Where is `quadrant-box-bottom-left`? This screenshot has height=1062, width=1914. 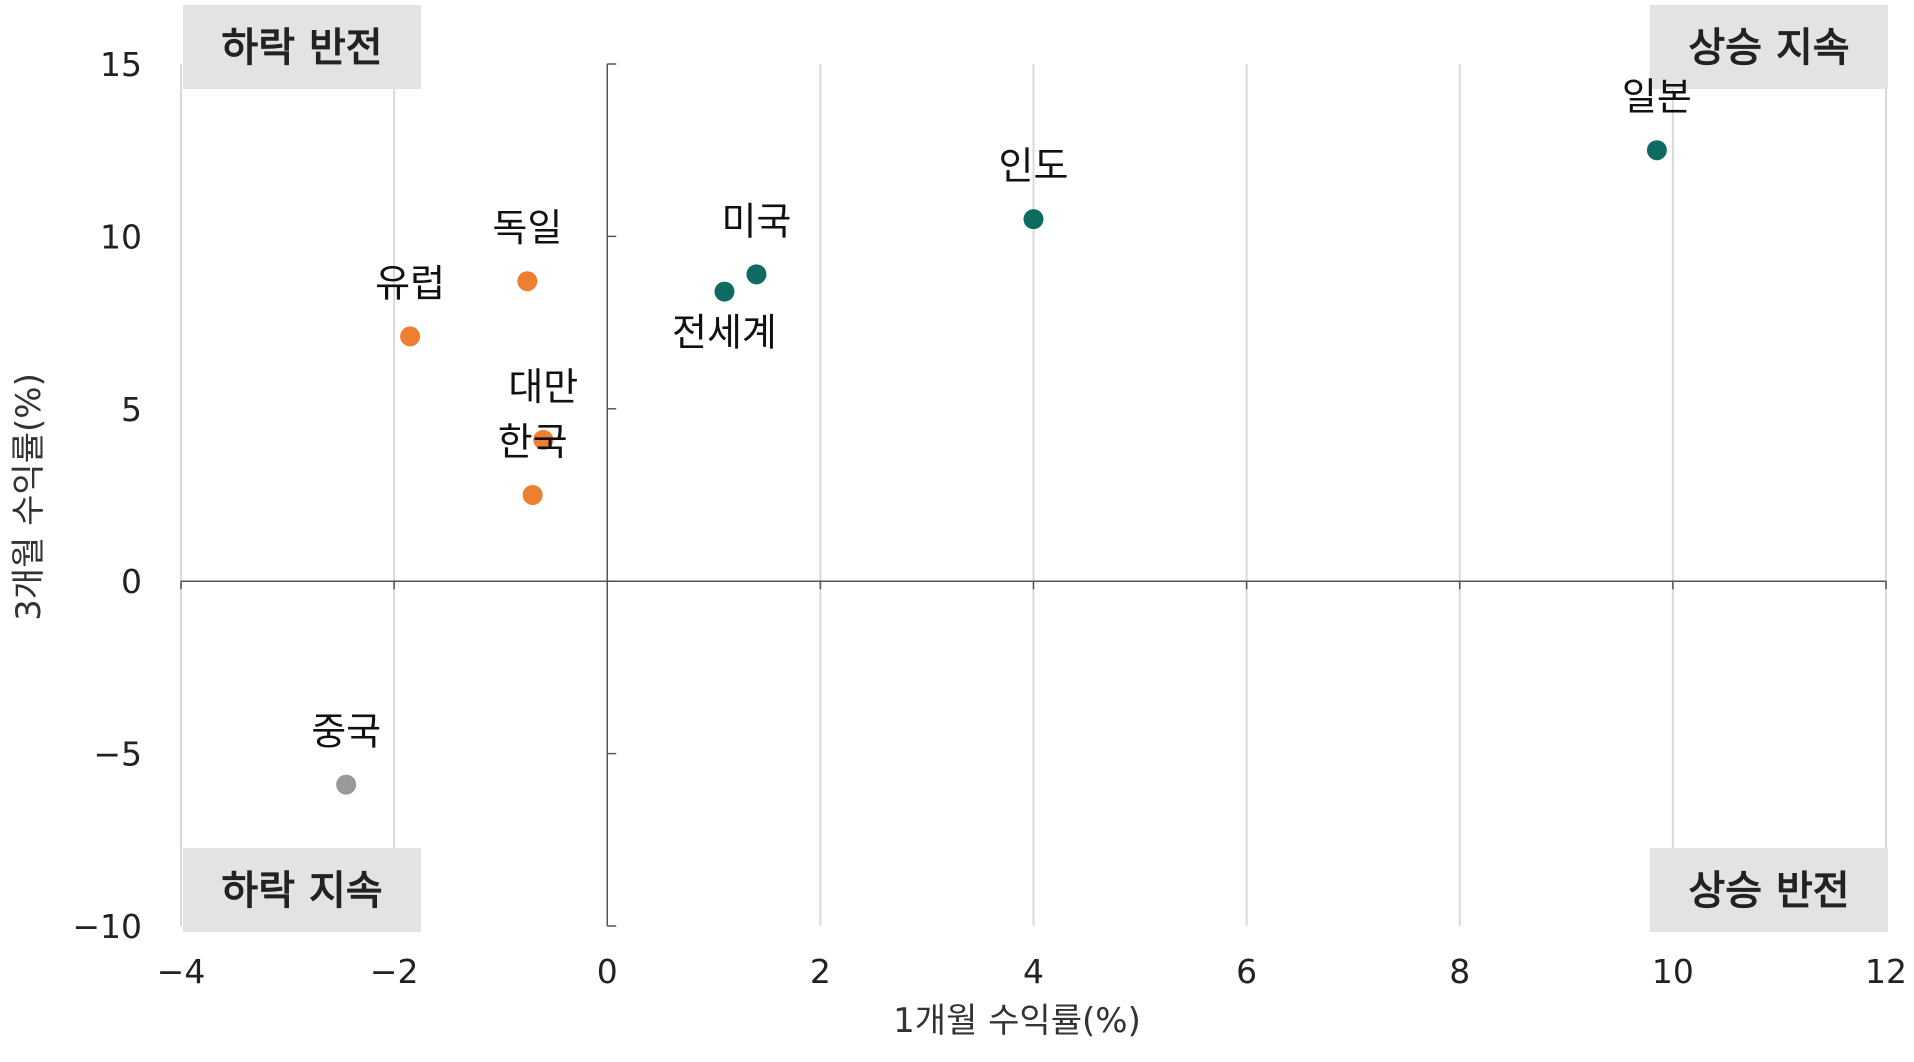 quadrant-box-bottom-left is located at coordinates (302, 890).